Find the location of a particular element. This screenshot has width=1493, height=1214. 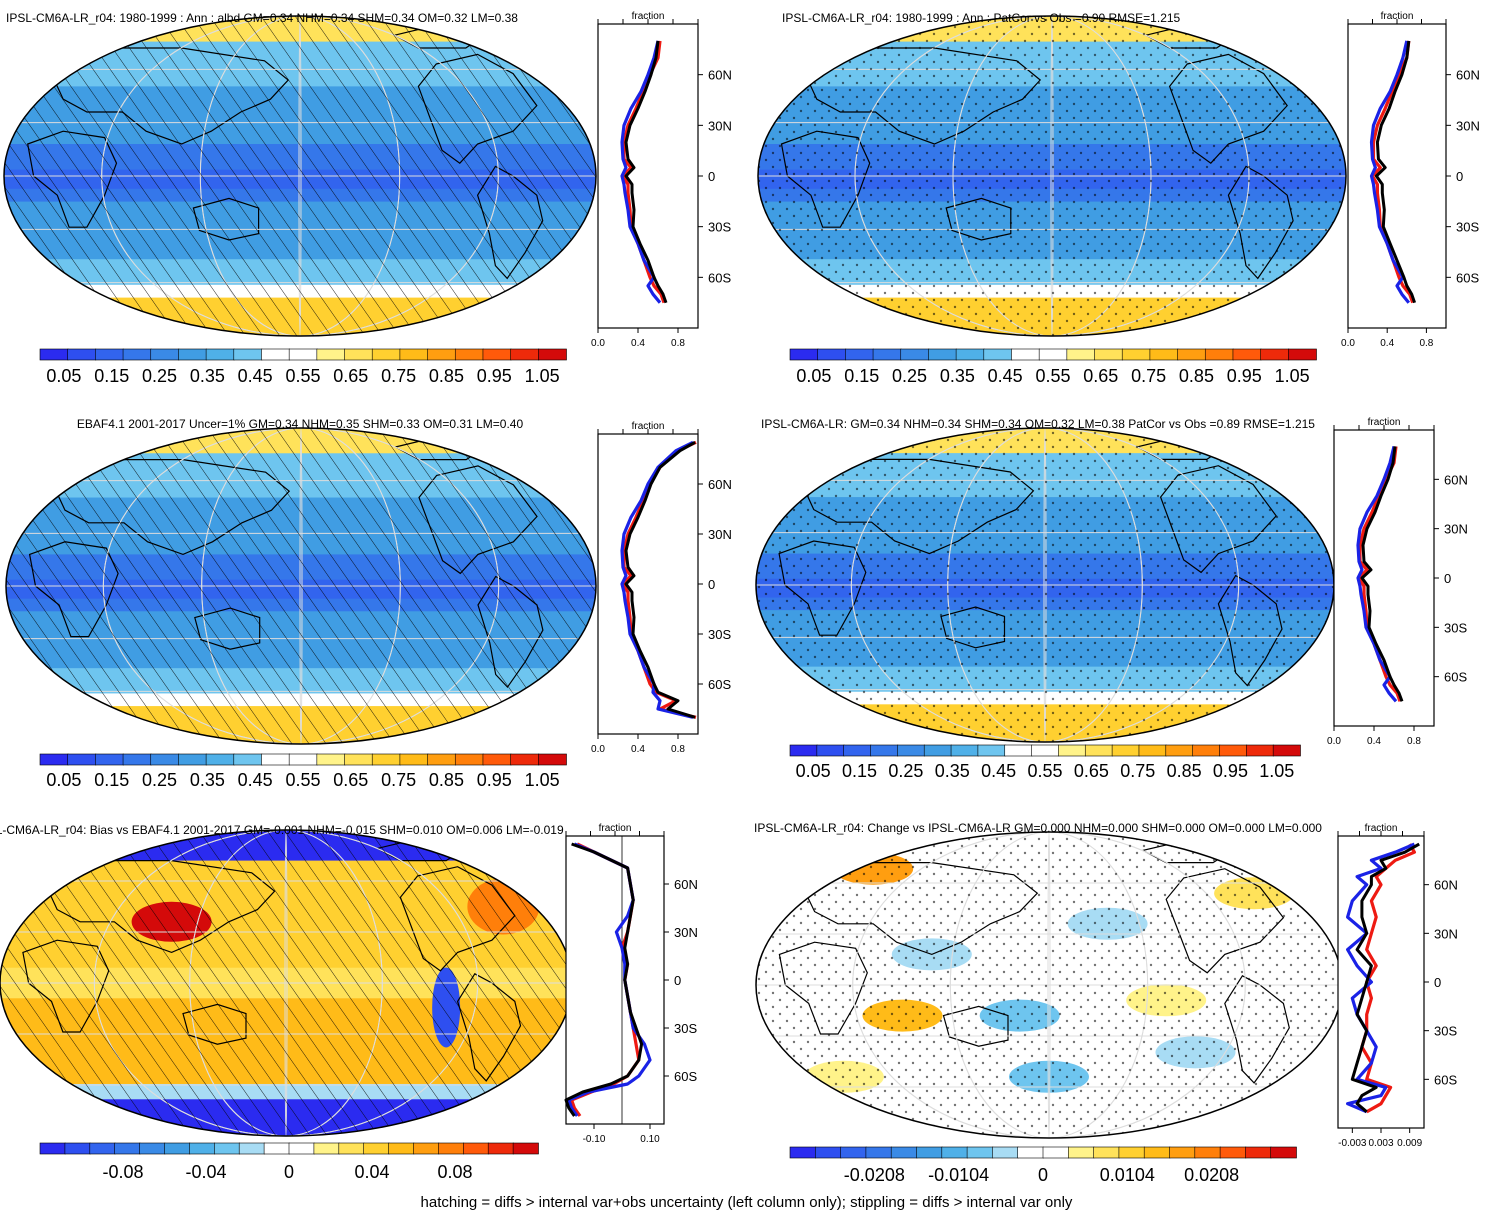

profile-panel-4: fraction 0.0 0.4 0.8 60N 30N 0 30S 60S is located at coordinates (1397, 582).